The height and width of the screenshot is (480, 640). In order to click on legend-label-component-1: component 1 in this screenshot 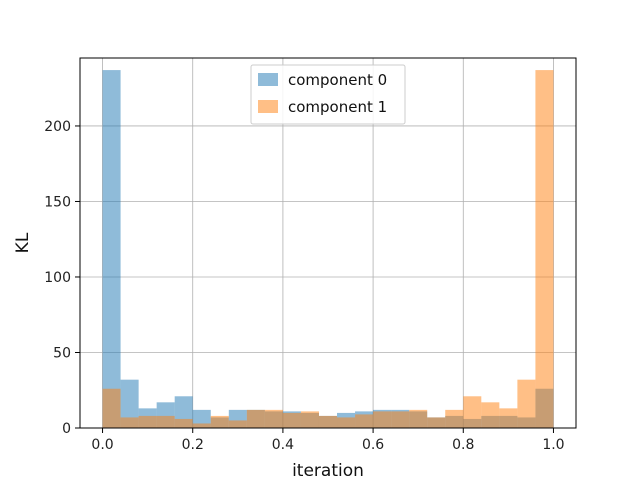, I will do `click(337, 107)`.